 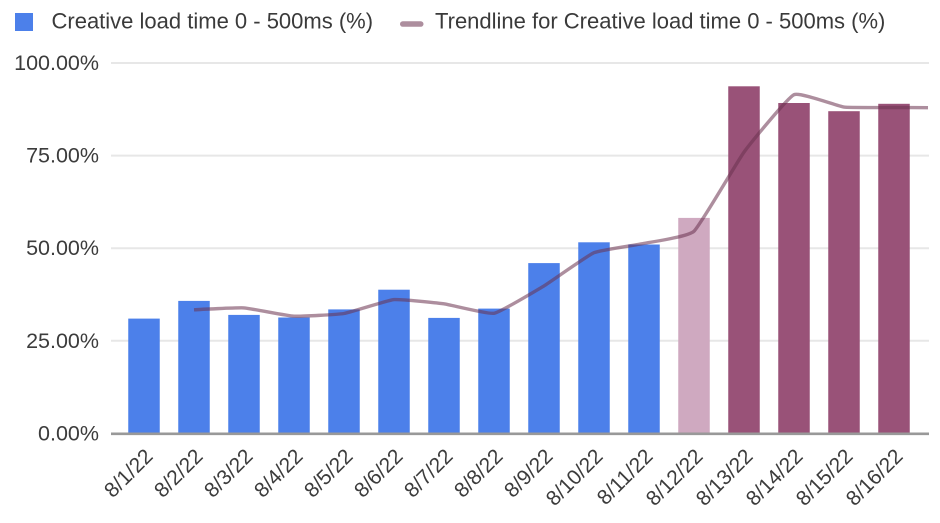 I want to click on svg-text:Creative load time 0 - 500ms (: Creative load time 0 - 500ms (%), so click(x=213, y=21).